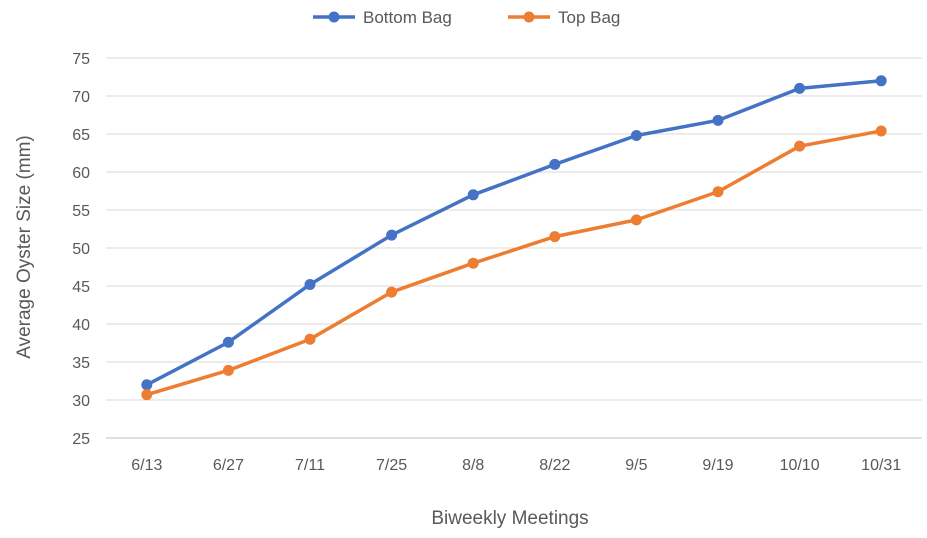 The width and height of the screenshot is (927, 538). Describe the element at coordinates (81, 363) in the screenshot. I see `y-tick-label: 35` at that location.